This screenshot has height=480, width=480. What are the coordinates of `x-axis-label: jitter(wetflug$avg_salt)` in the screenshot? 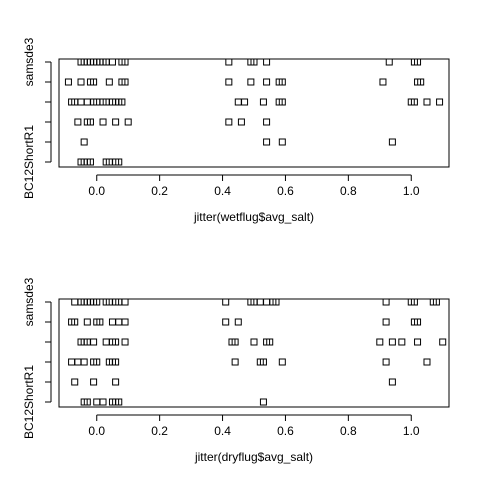 It's located at (253, 217).